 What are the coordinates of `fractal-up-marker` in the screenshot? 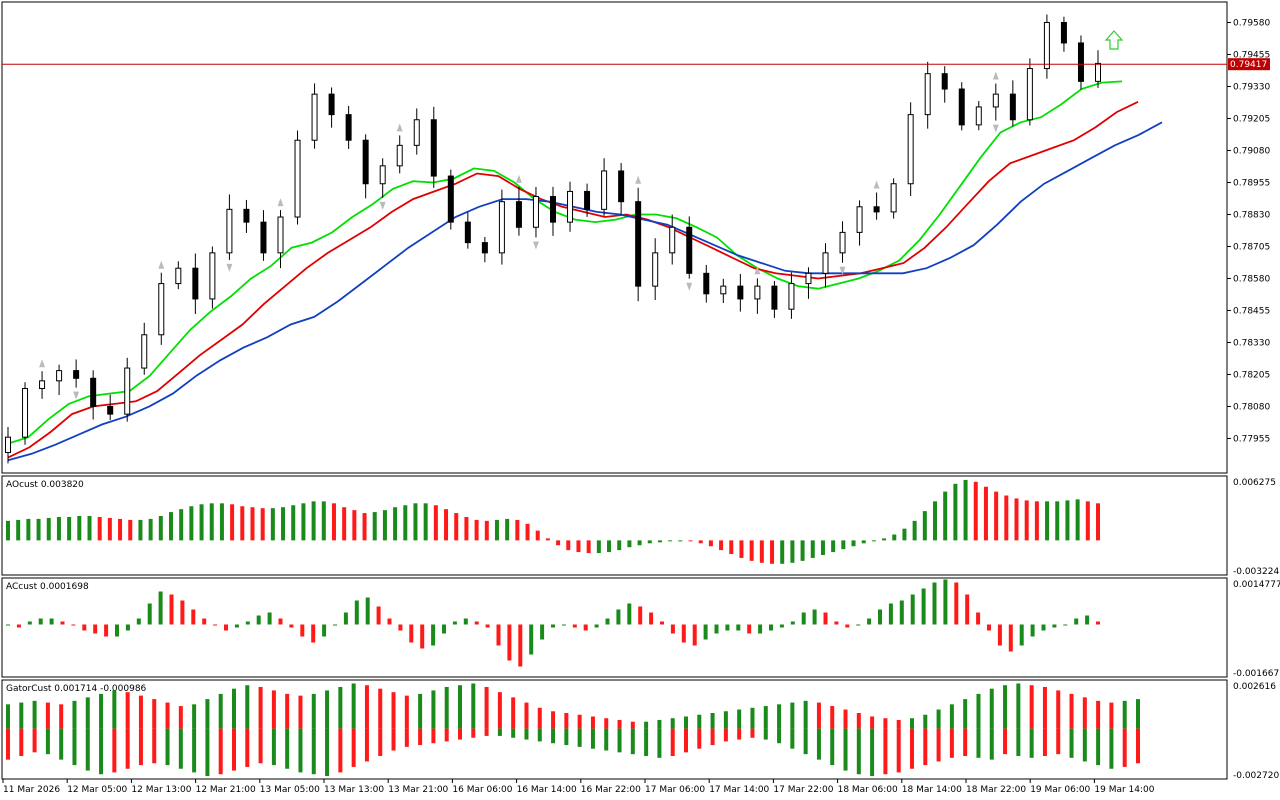 It's located at (399, 127).